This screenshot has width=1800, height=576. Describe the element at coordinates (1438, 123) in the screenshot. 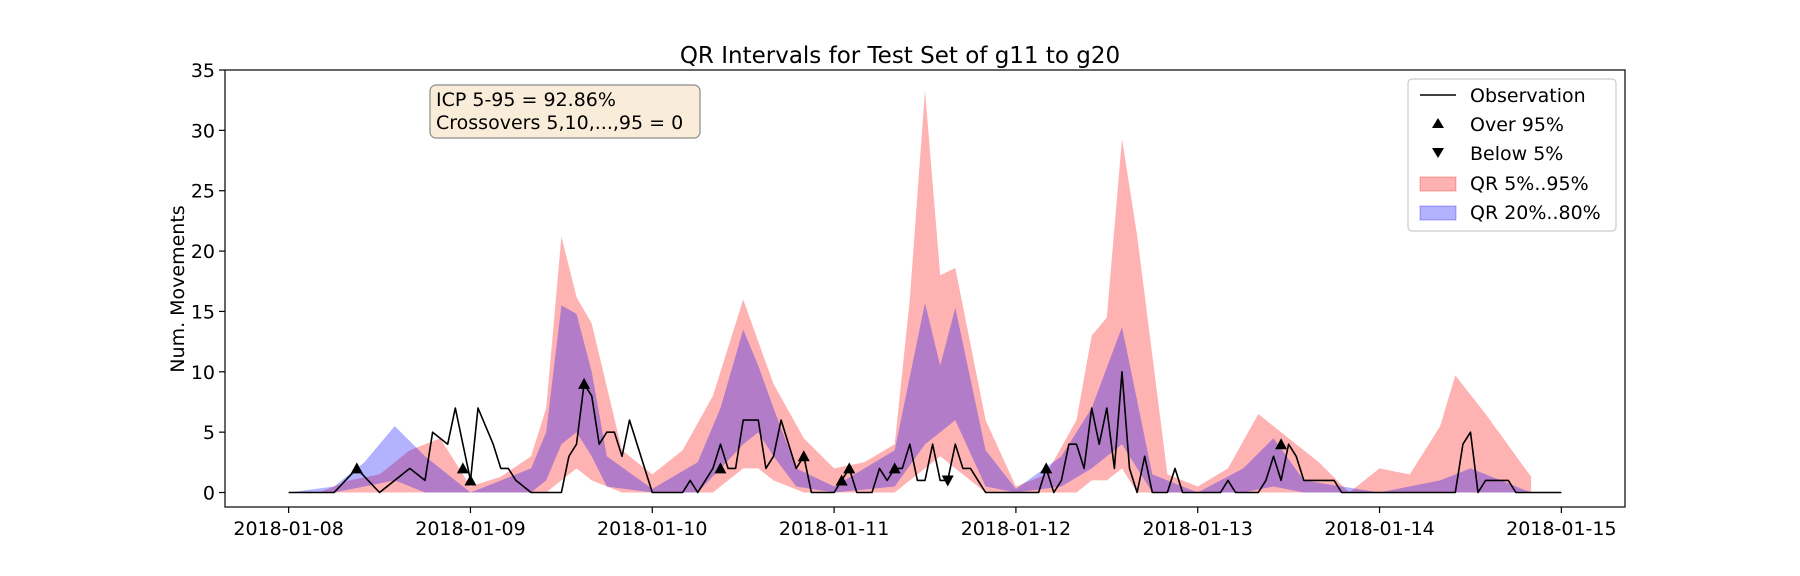

I see `legend-over95-marker` at that location.